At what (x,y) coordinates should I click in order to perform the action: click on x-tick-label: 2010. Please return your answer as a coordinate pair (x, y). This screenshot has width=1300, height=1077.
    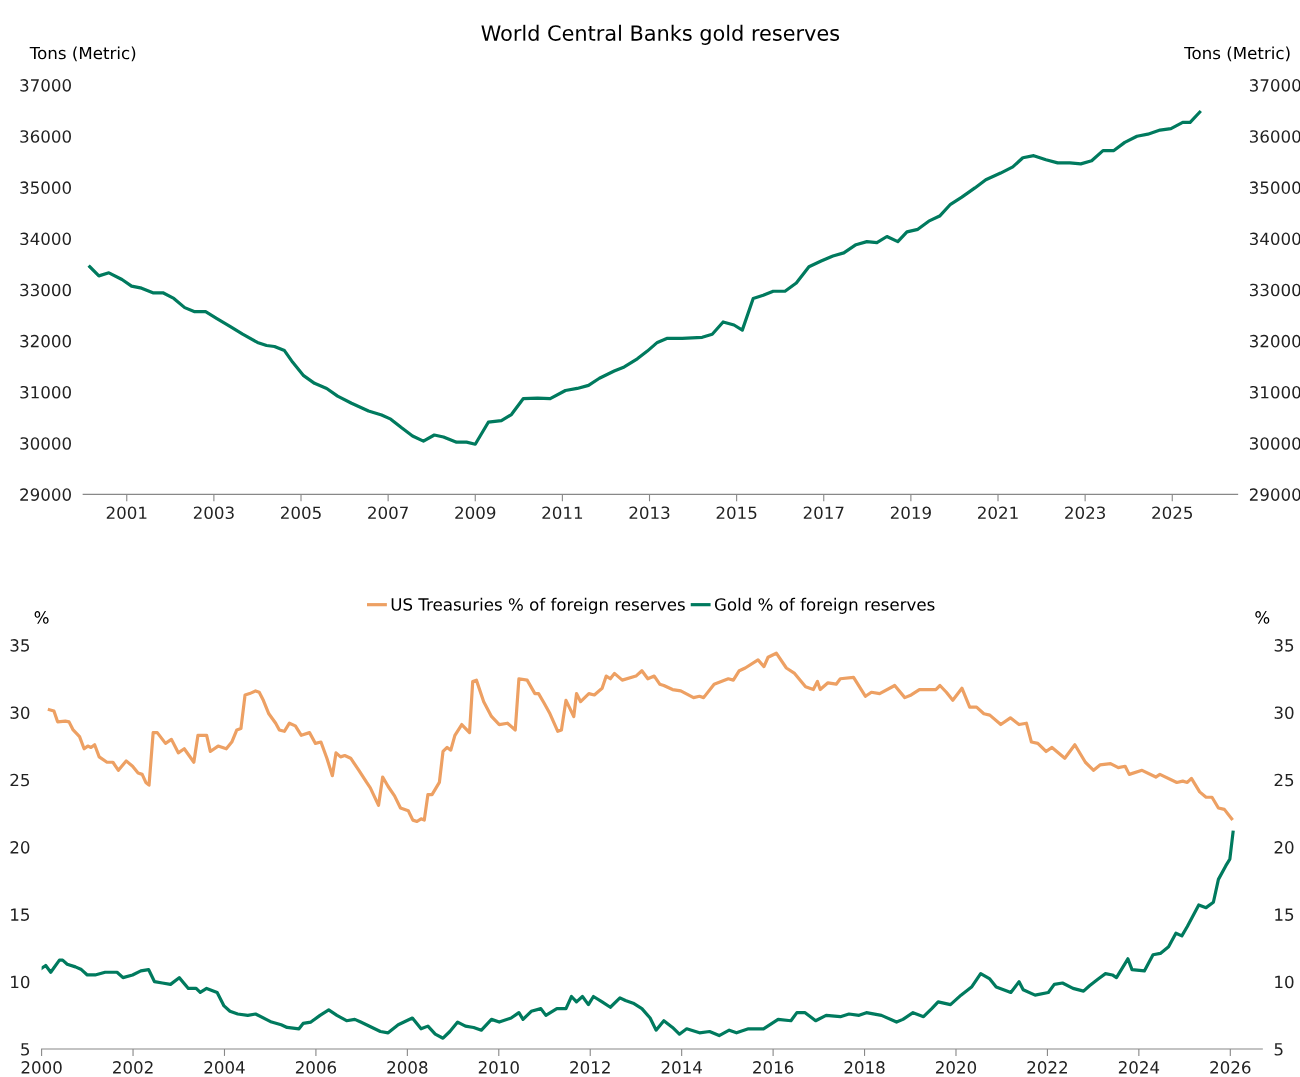
    Looking at the image, I should click on (498, 1067).